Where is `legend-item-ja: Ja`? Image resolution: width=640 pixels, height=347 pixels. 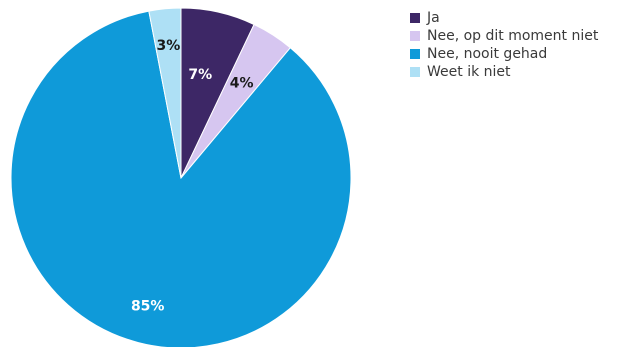 legend-item-ja: Ja is located at coordinates (504, 18).